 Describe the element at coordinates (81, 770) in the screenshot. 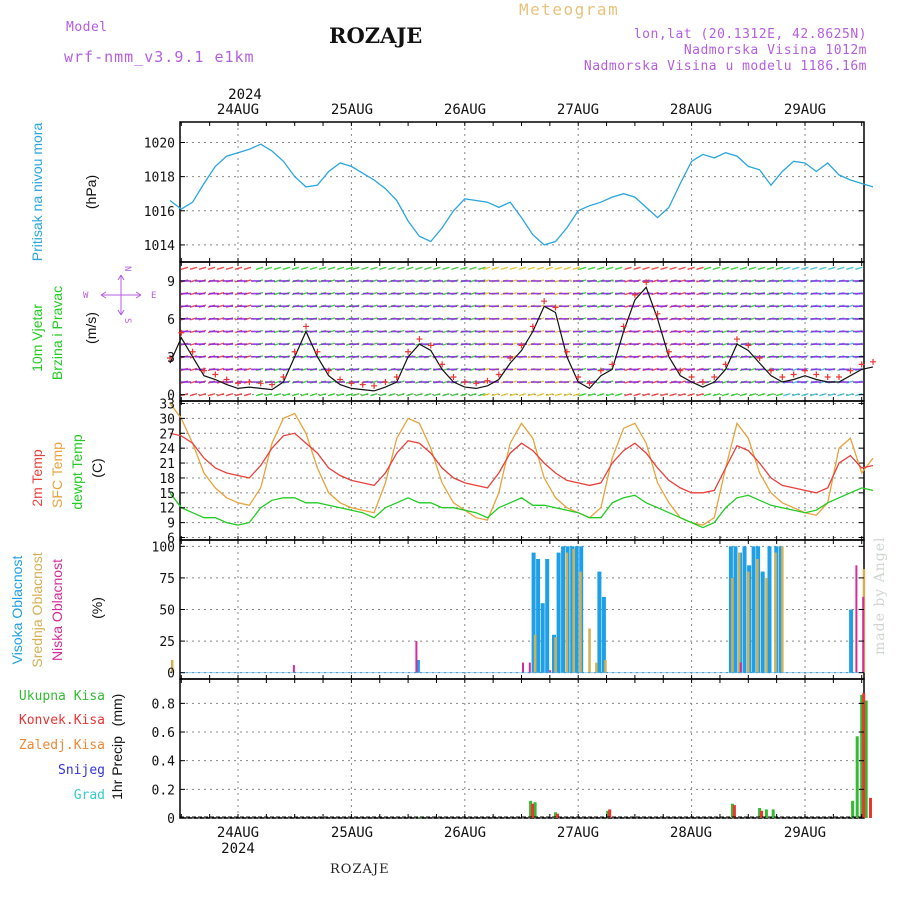

I see `legend-snow: Snijeg` at that location.